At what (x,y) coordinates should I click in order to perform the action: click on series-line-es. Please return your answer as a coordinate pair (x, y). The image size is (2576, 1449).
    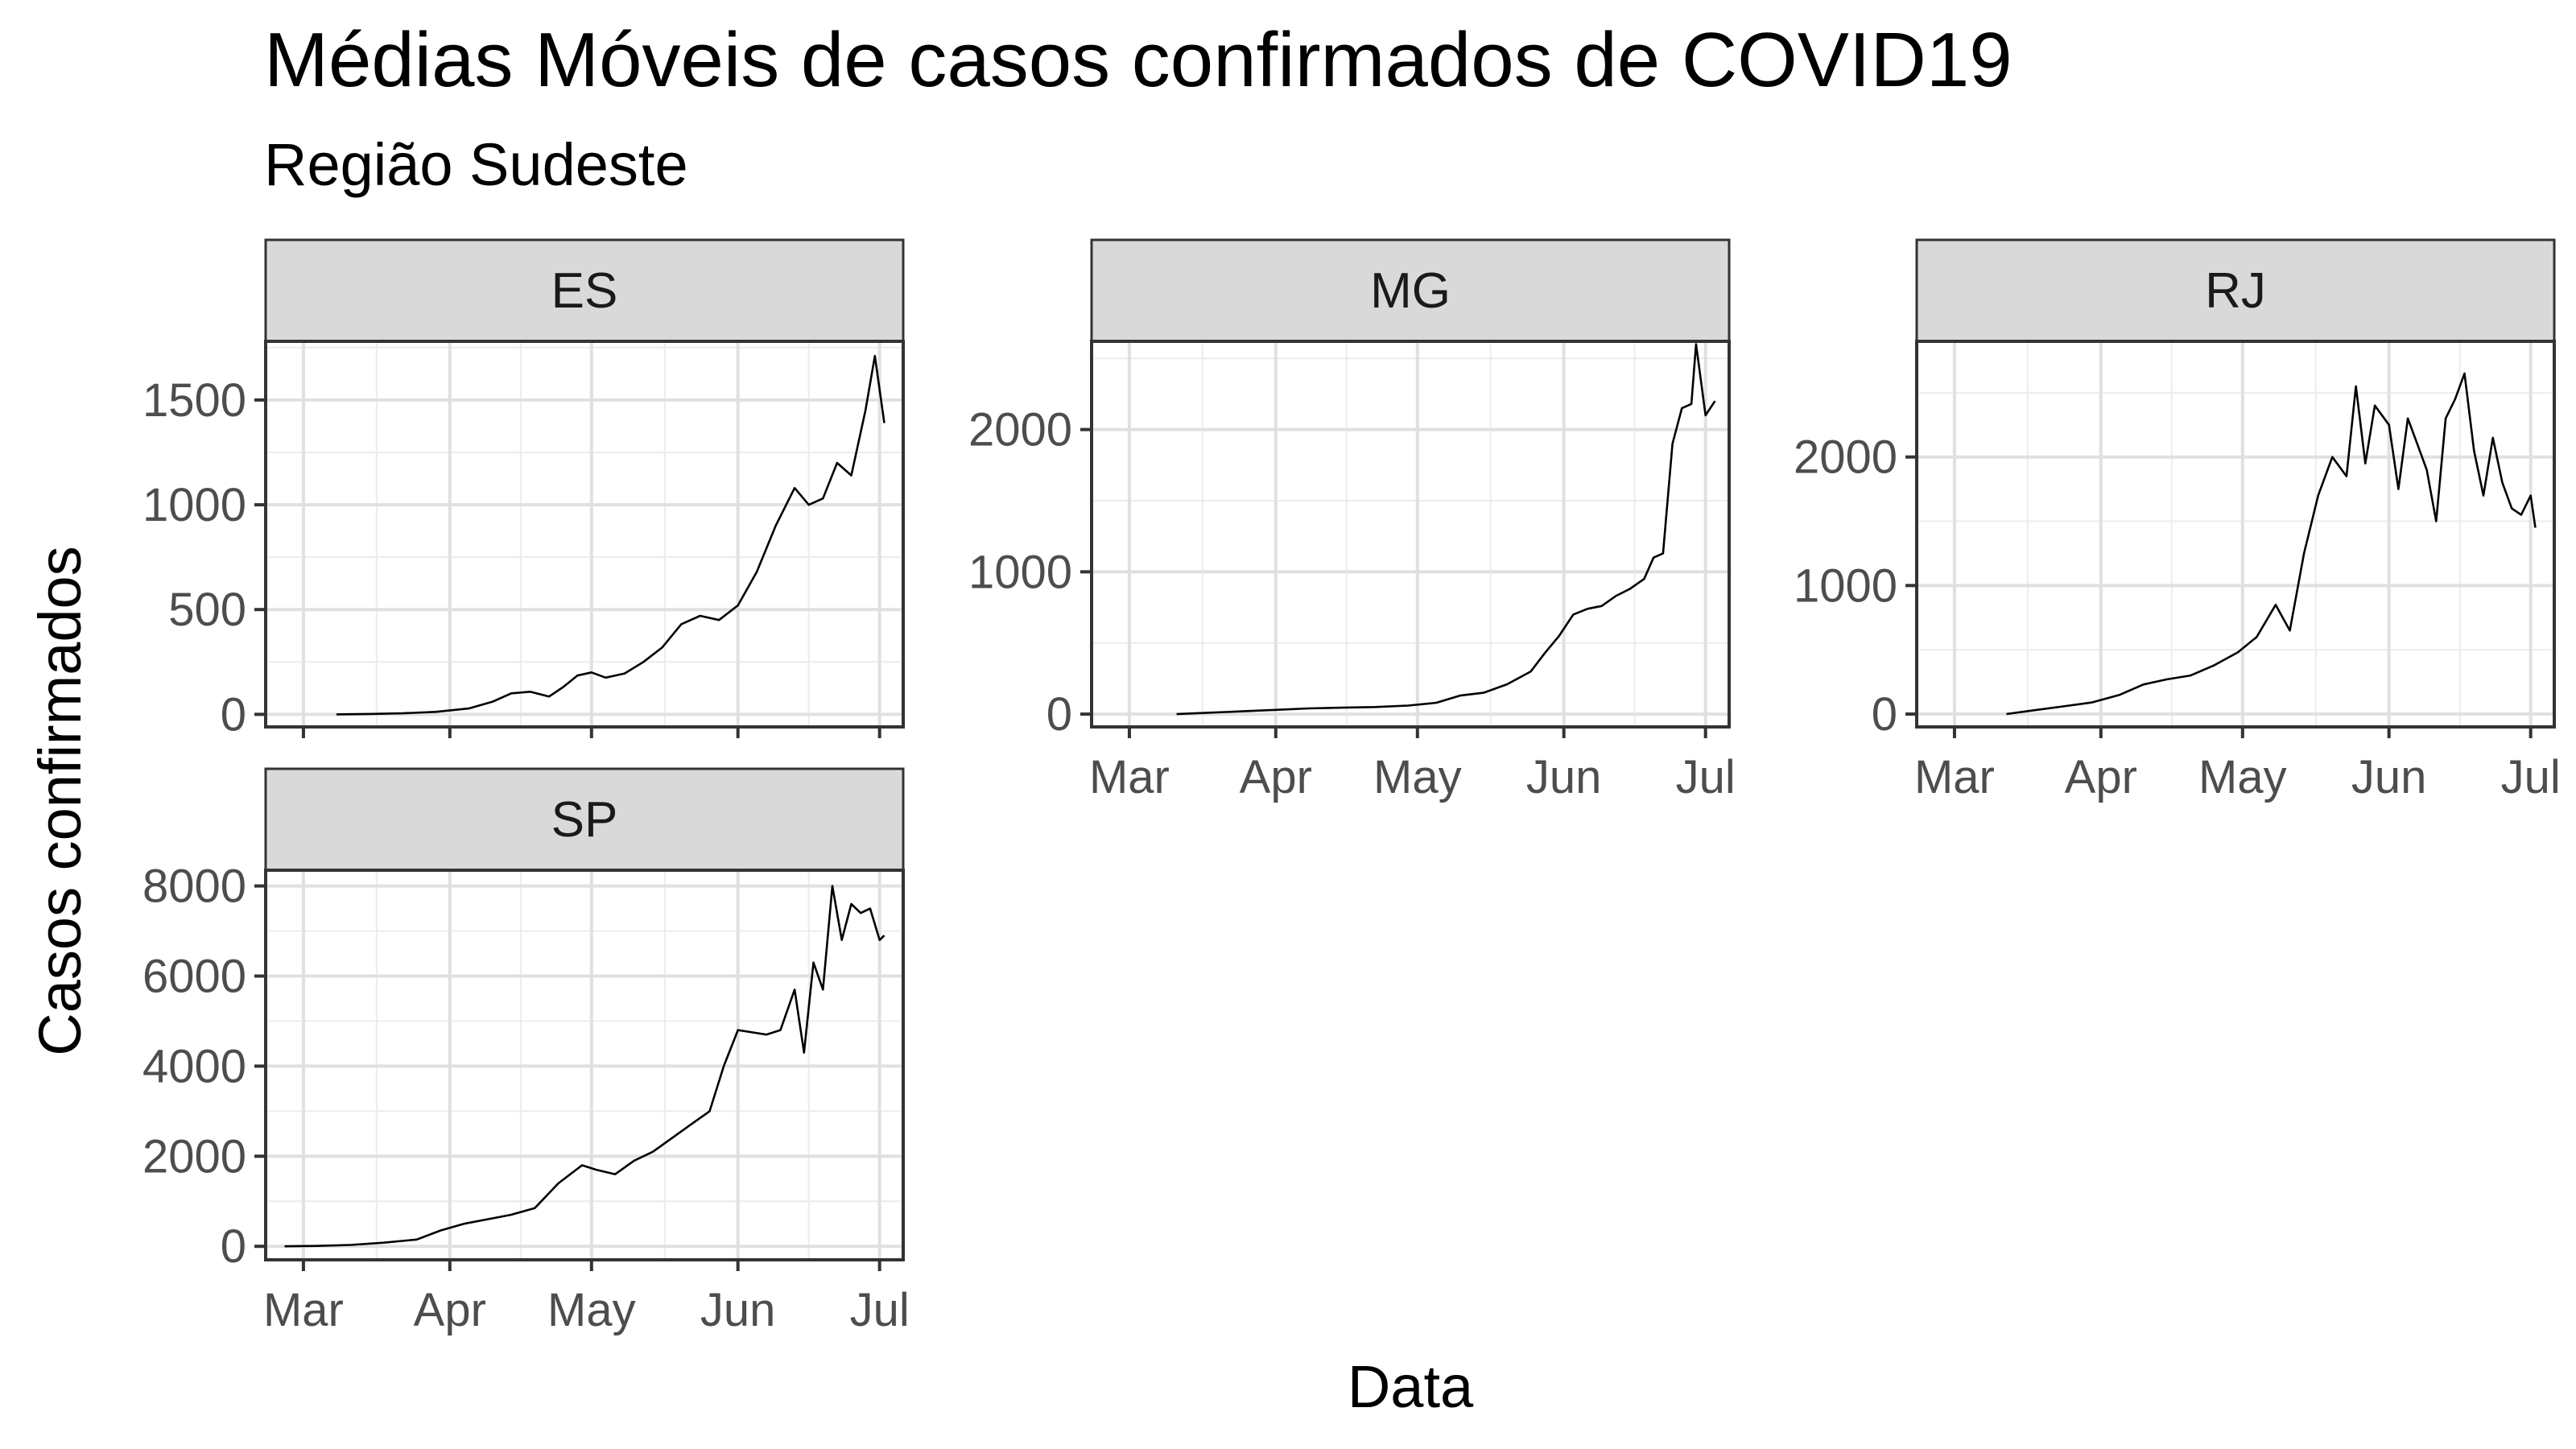
    Looking at the image, I should click on (611, 535).